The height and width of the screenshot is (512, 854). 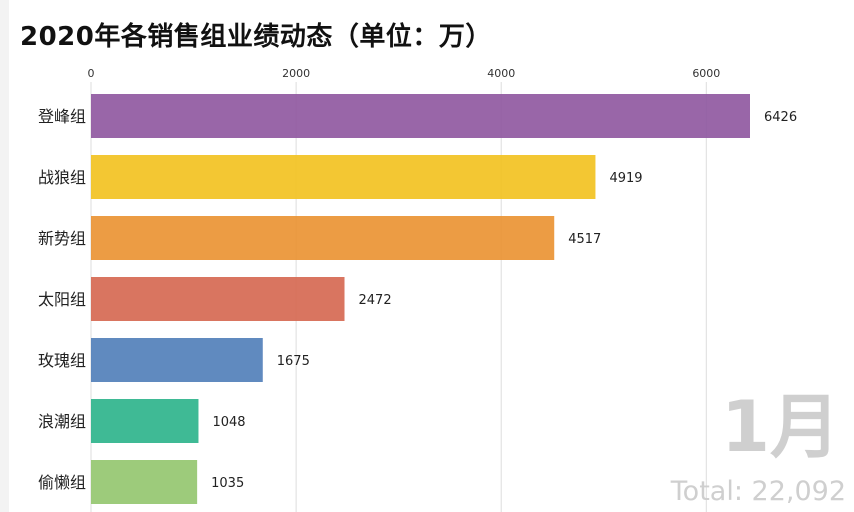 I want to click on category-label: 战狼组, so click(x=62, y=177).